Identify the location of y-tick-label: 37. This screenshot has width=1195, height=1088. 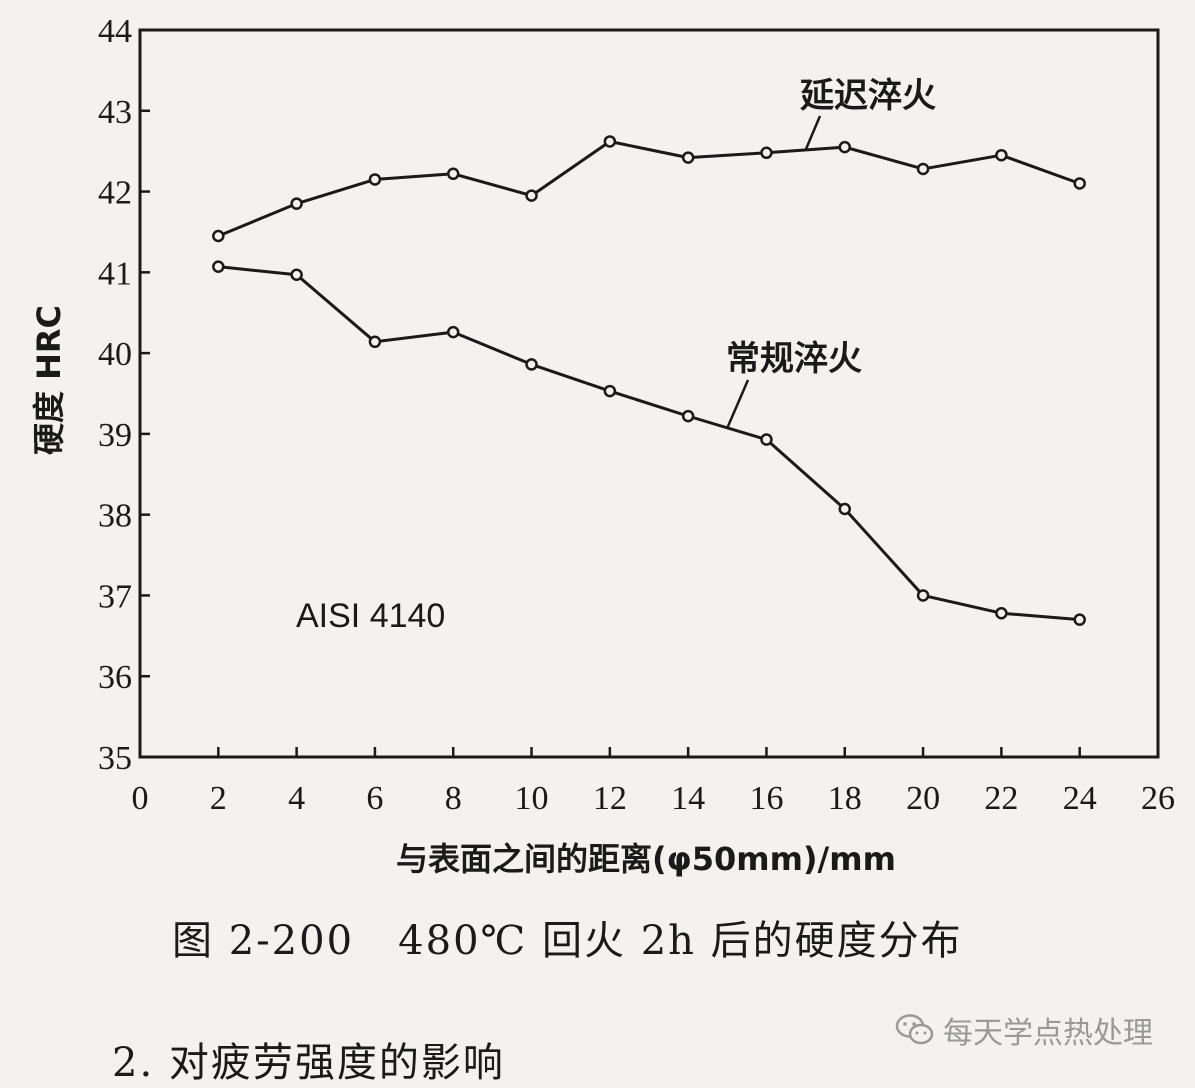
(115, 596).